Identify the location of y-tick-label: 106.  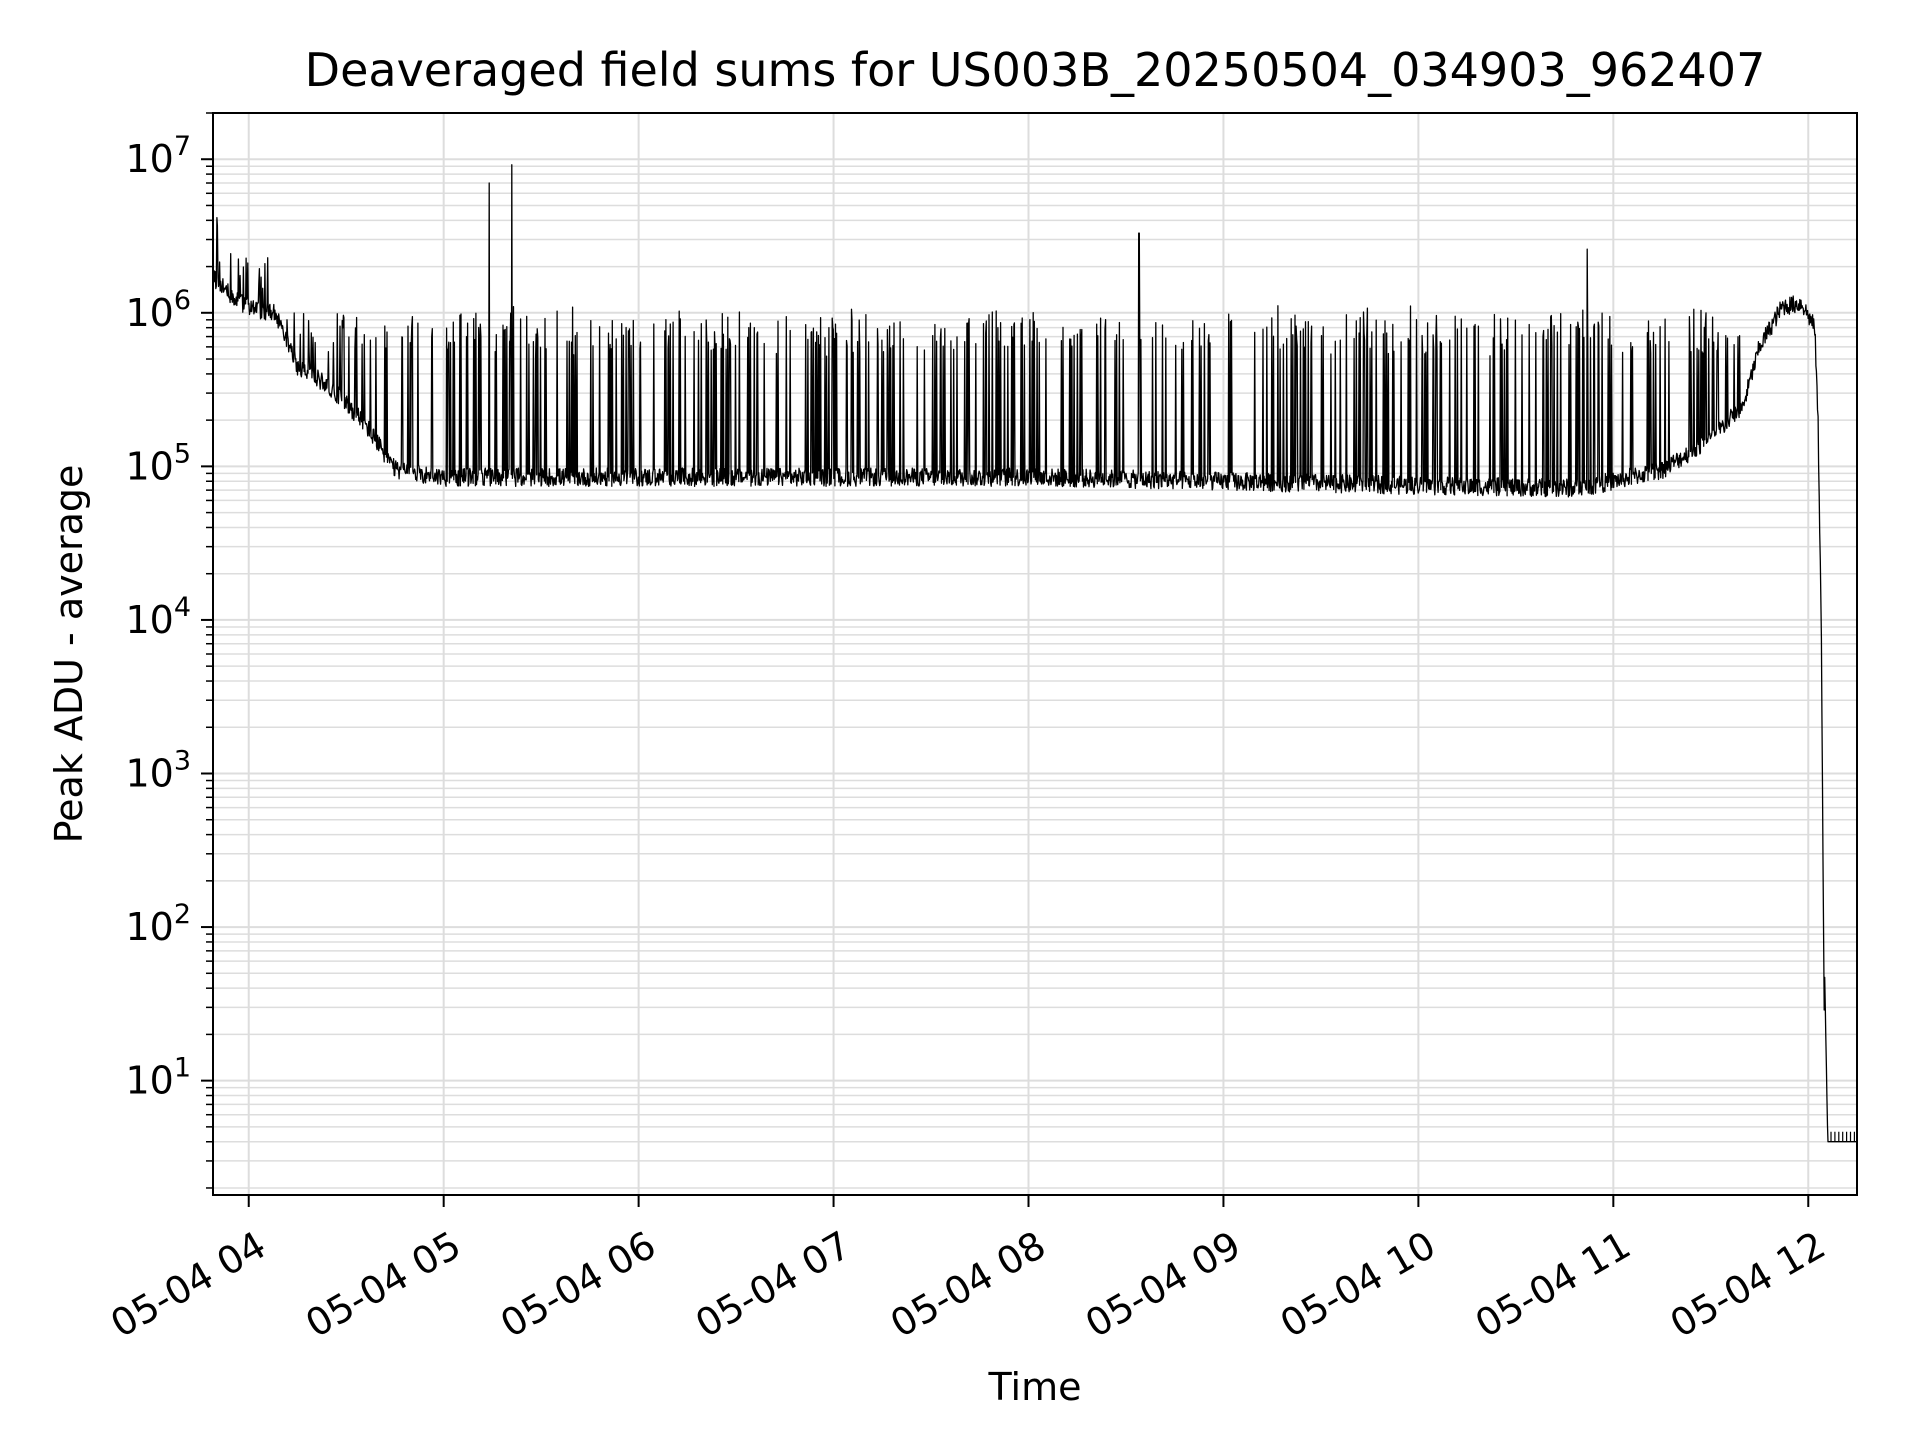
(158, 310).